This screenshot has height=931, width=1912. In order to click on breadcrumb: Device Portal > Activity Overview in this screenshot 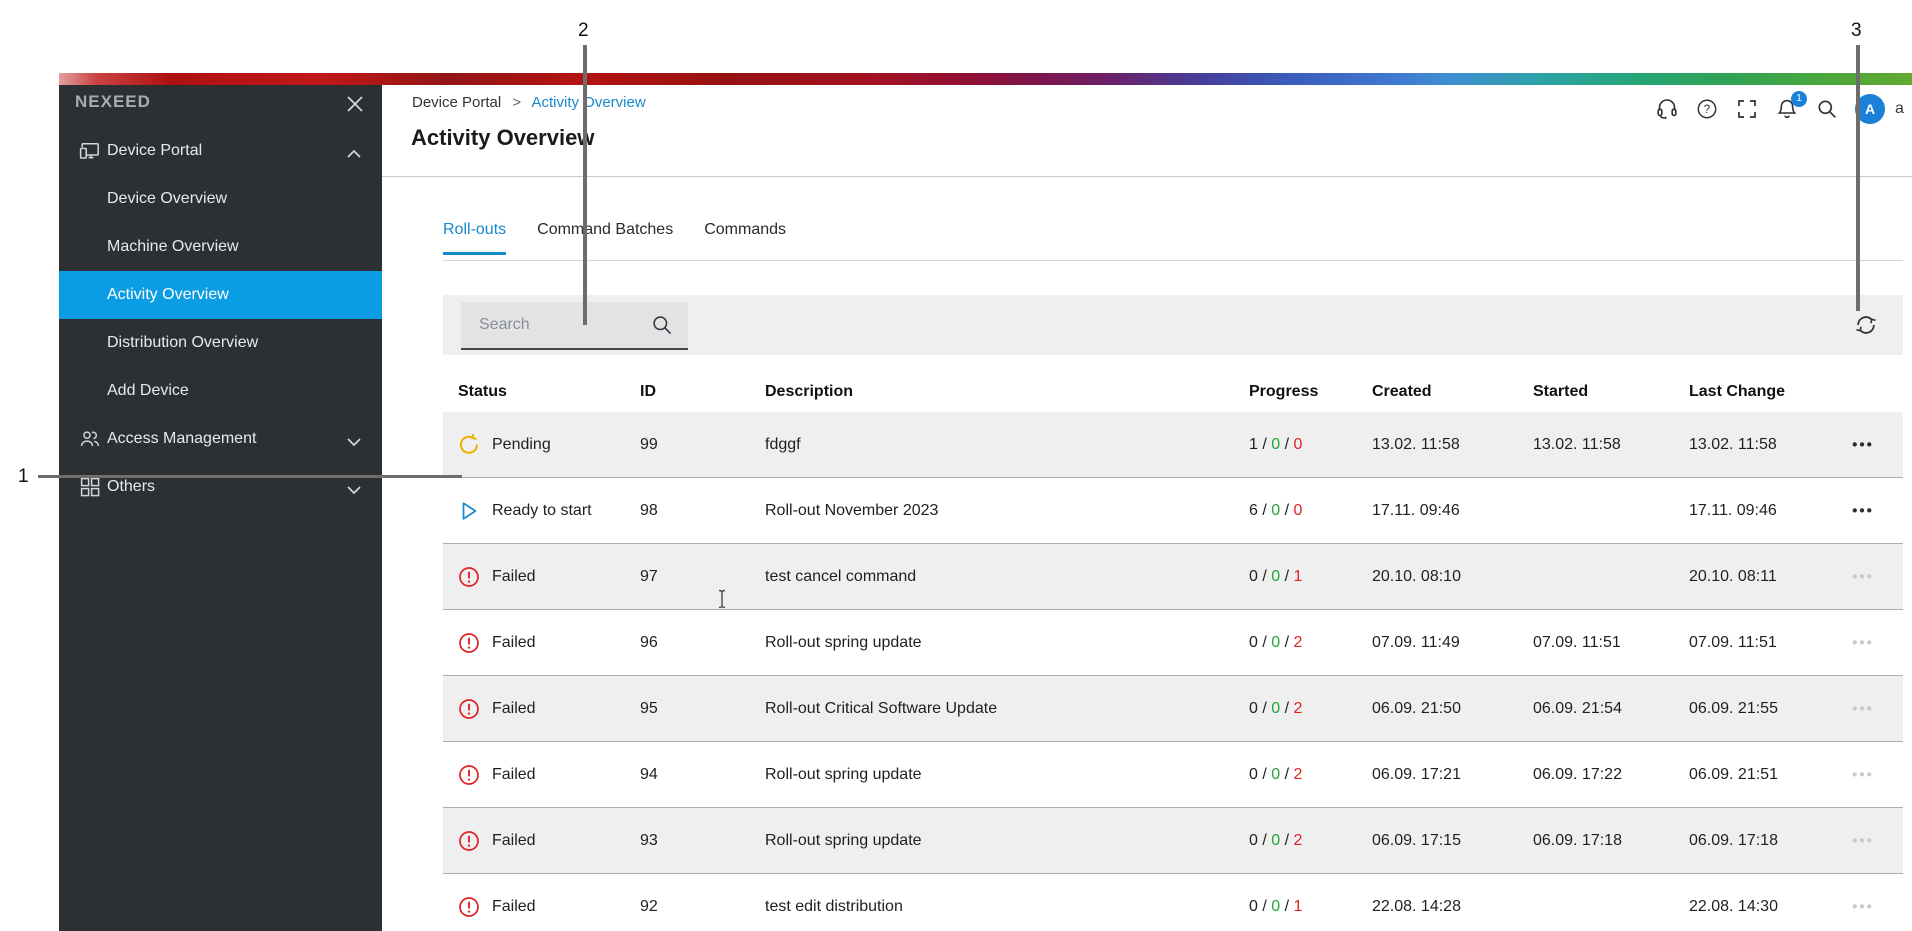, I will do `click(529, 102)`.